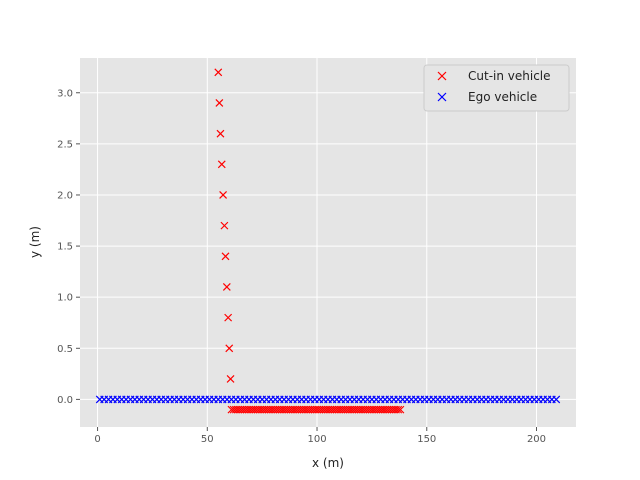 The height and width of the screenshot is (480, 640). Describe the element at coordinates (97, 439) in the screenshot. I see `x-tick-label: 0` at that location.